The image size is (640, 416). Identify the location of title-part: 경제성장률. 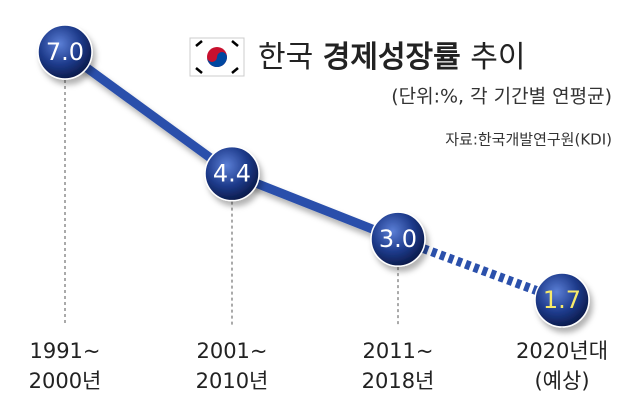
(392, 57).